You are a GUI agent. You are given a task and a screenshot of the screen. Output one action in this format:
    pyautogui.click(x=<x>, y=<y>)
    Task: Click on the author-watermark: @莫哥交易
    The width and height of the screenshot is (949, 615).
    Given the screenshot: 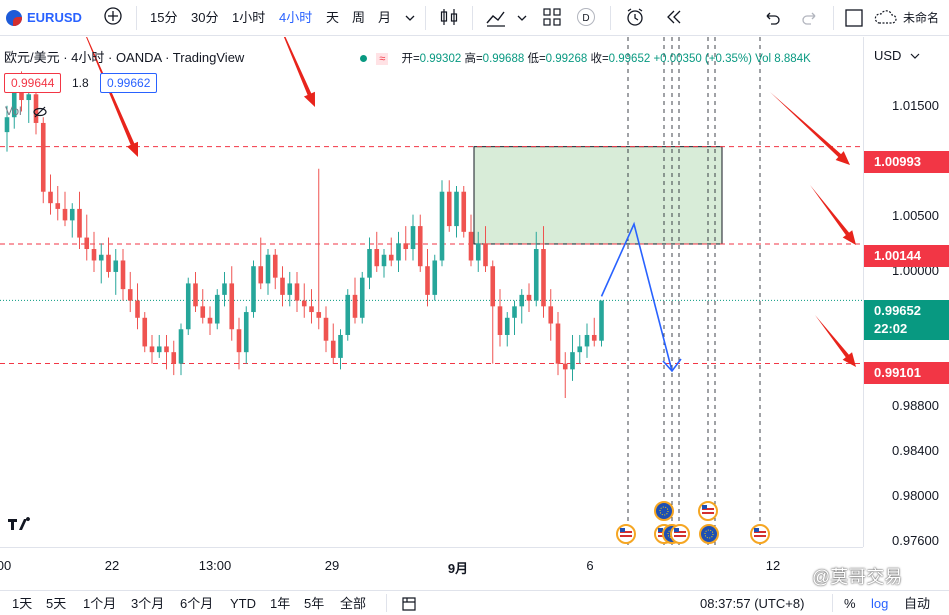 What is the action you would take?
    pyautogui.click(x=857, y=577)
    